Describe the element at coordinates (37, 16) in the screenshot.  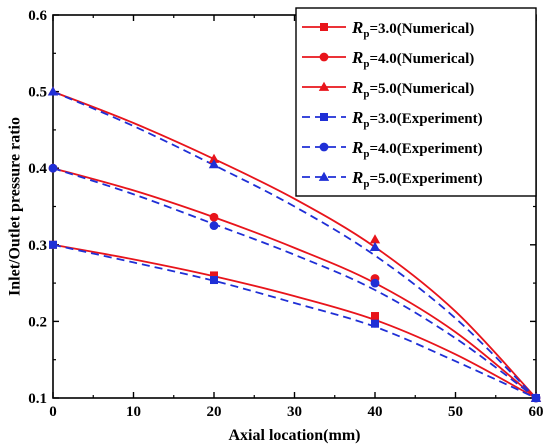
I see `y-tick-label: 0.6` at that location.